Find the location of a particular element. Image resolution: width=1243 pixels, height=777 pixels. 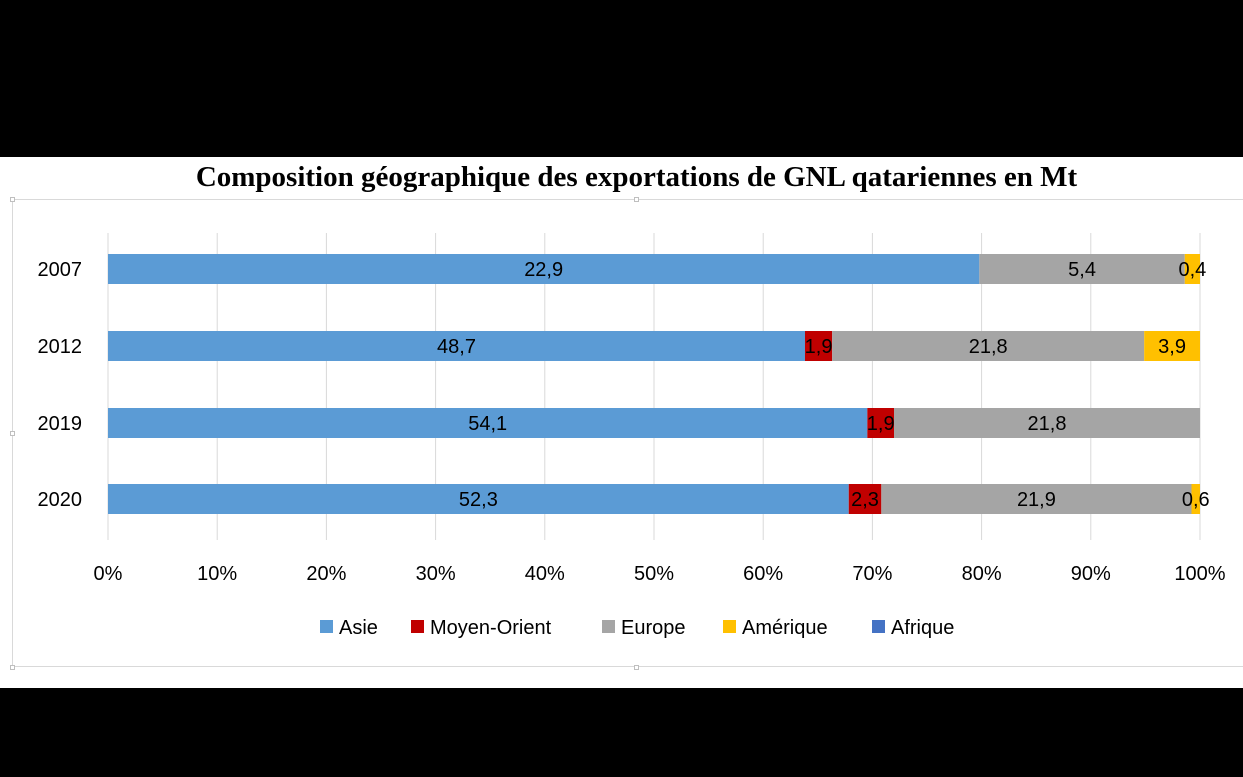

x-tick-label: 50% is located at coordinates (654, 574).